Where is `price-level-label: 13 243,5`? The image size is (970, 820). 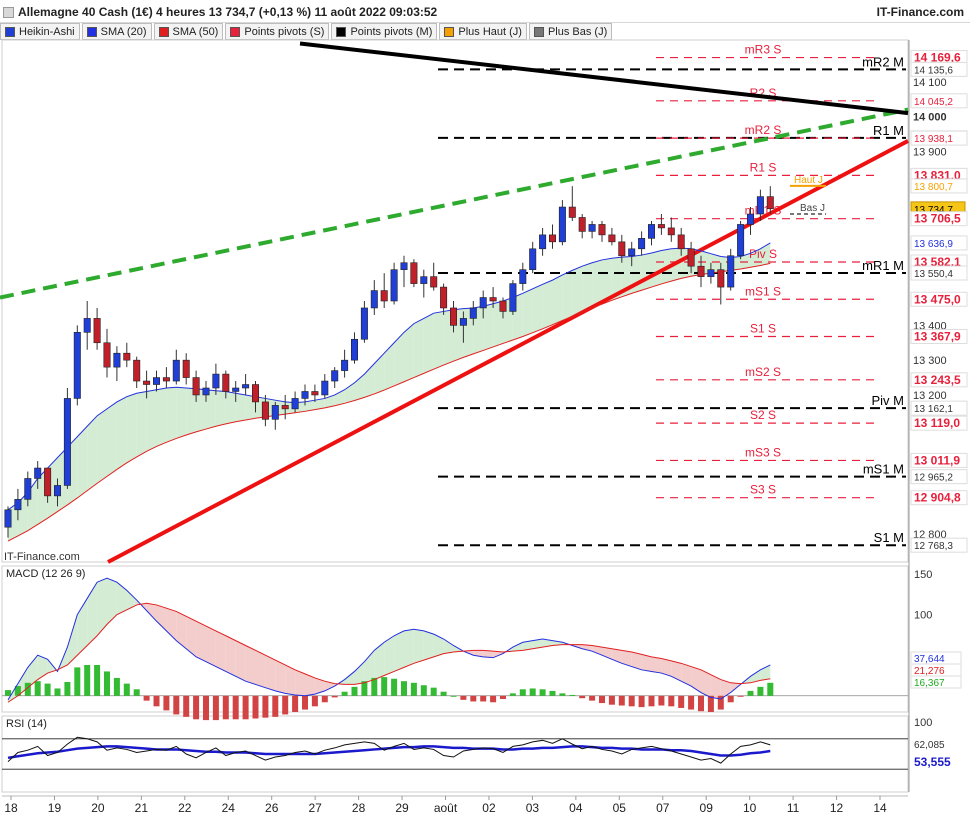 price-level-label: 13 243,5 is located at coordinates (937, 380).